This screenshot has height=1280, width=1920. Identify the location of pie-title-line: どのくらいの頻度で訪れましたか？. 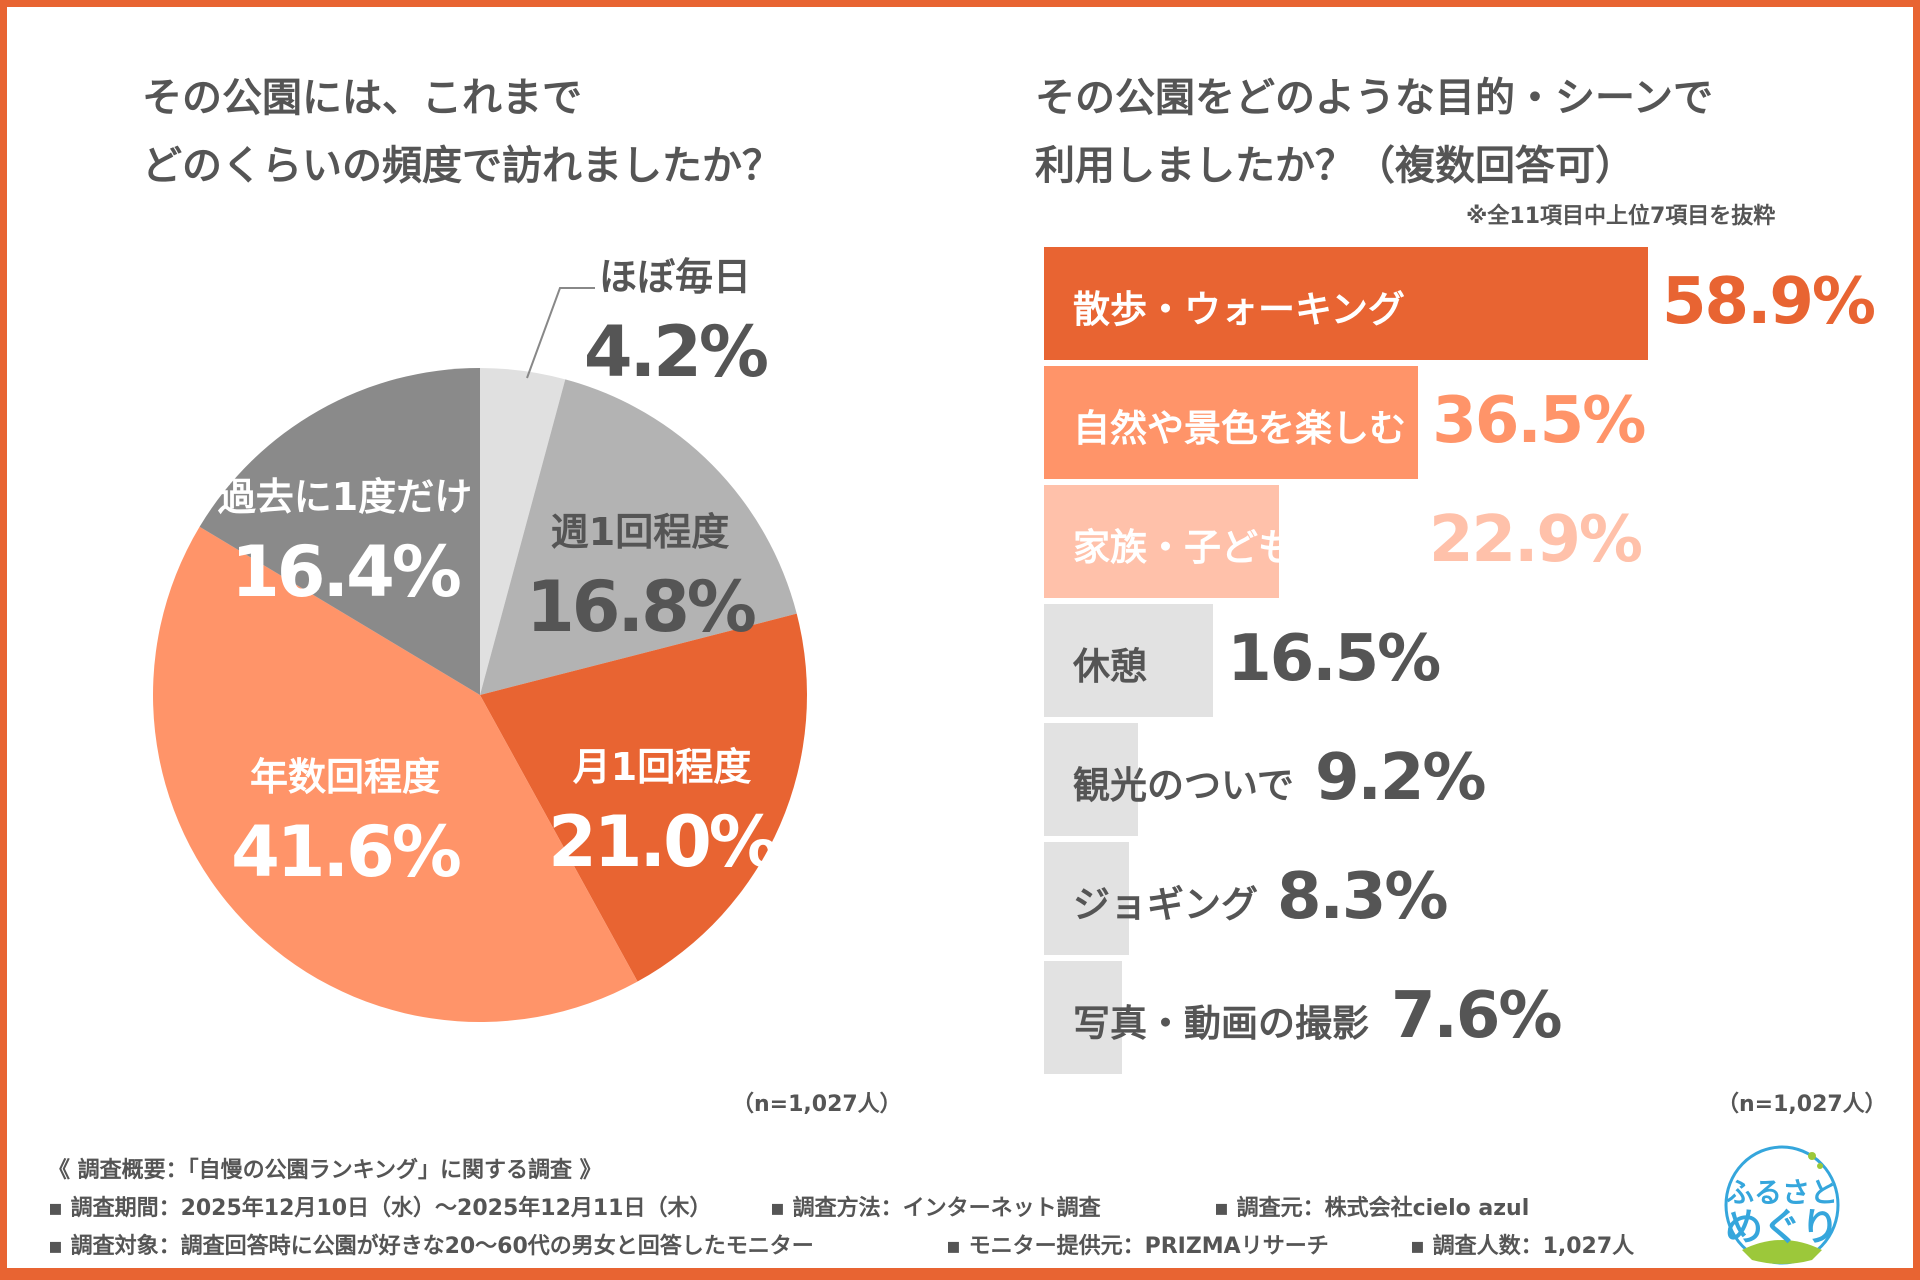
(462, 166).